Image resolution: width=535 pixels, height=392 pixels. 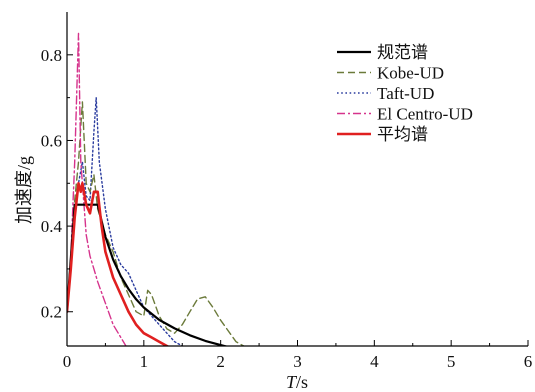 I want to click on x-axis-title-italic: T, so click(x=292, y=382).